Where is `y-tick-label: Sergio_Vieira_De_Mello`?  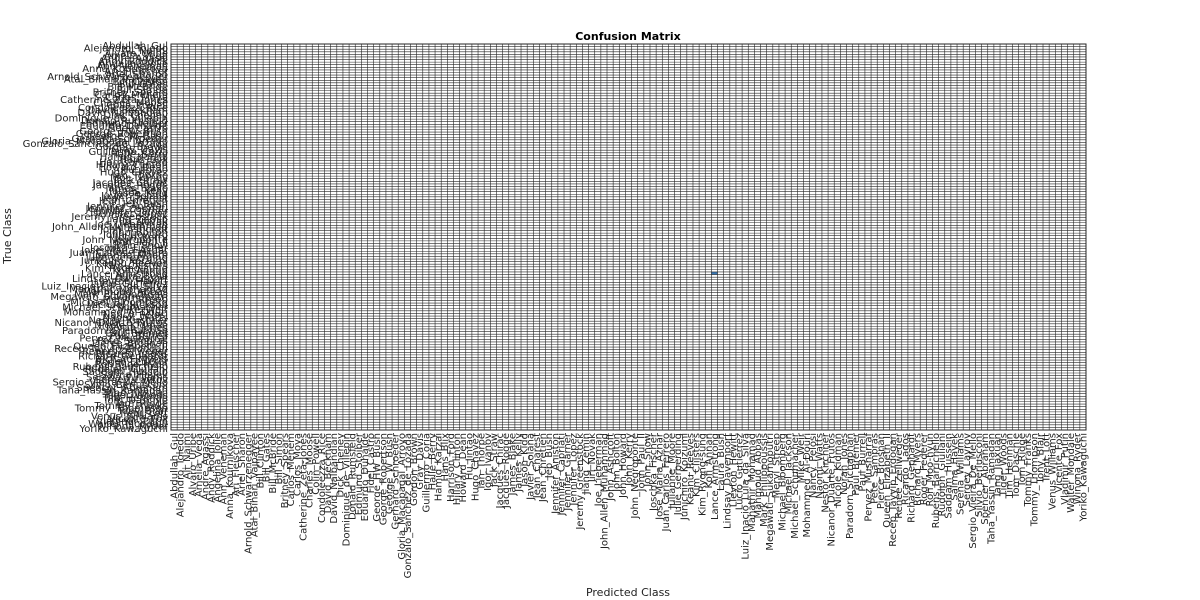
y-tick-label: Sergio_Vieira_De_Mello is located at coordinates (110, 383).